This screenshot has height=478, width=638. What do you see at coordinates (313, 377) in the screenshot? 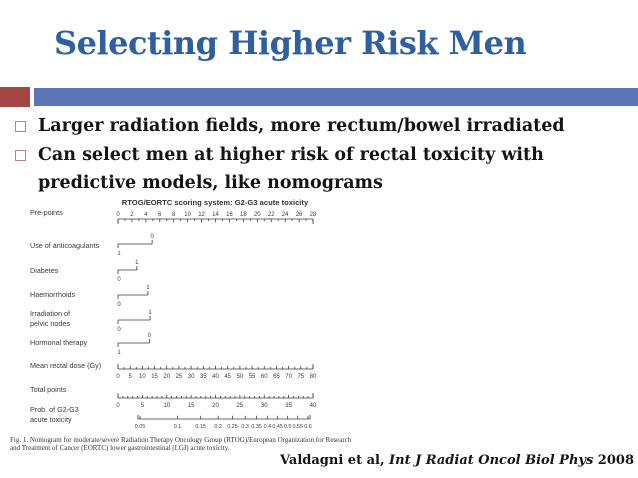
I see `tick-label: 80` at bounding box center [313, 377].